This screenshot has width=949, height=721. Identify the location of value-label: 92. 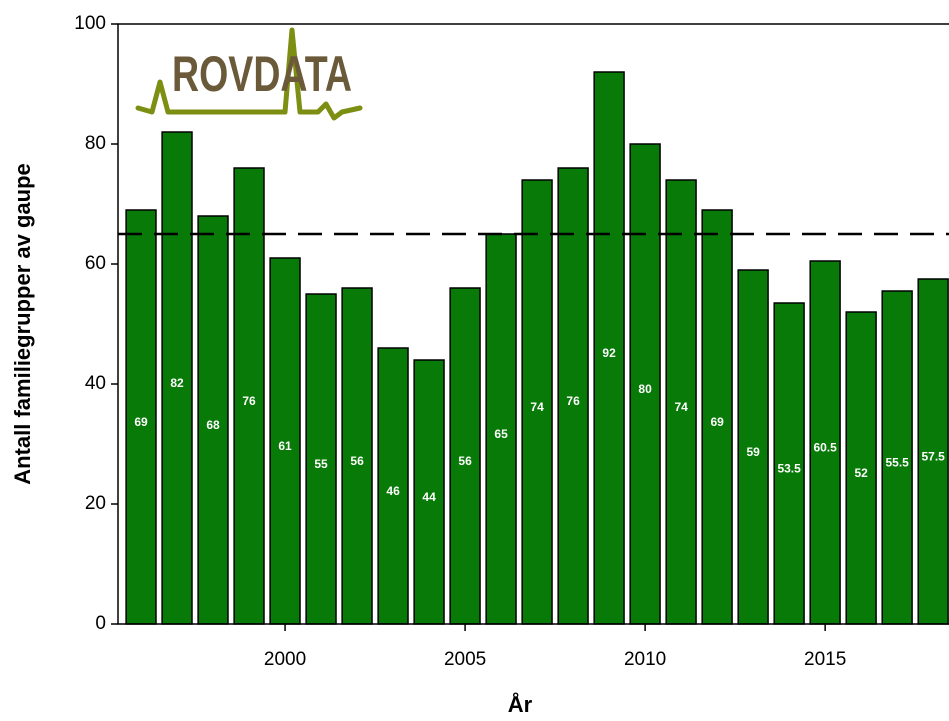
(609, 353).